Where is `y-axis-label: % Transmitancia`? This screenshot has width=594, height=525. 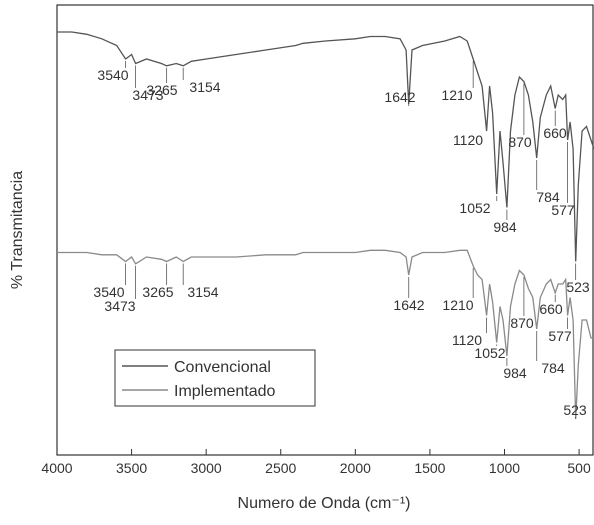
y-axis-label: % Transmitancia is located at coordinates (17, 230).